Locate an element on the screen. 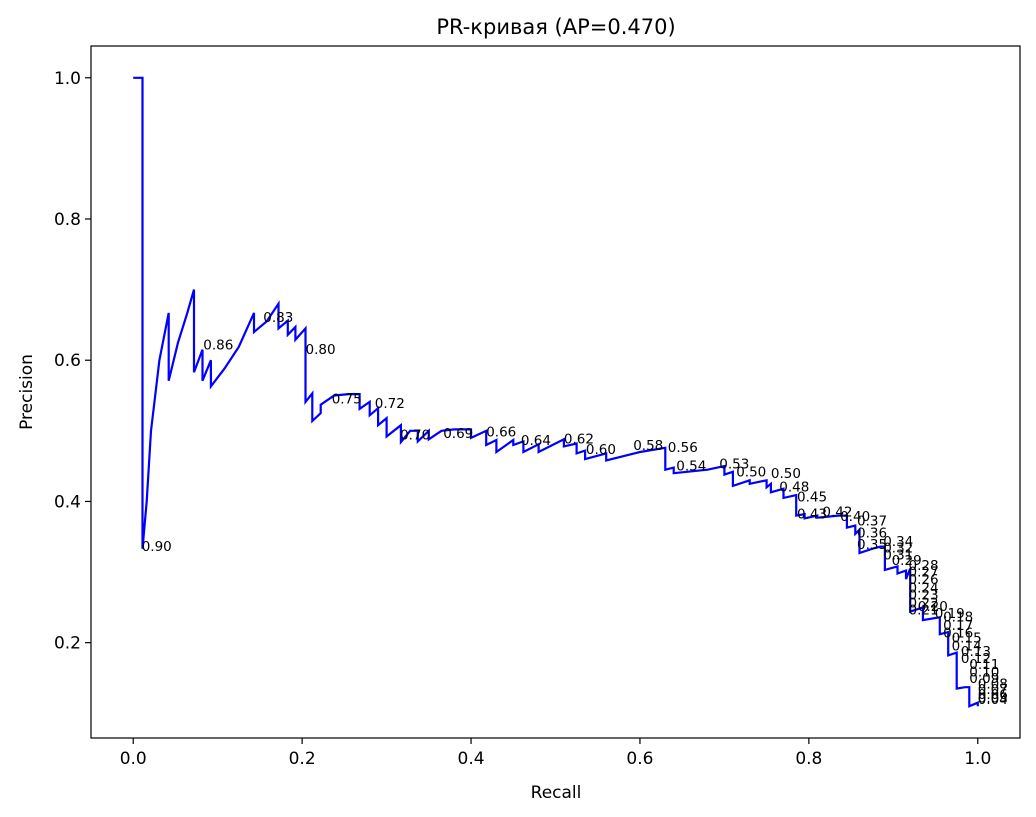 Image resolution: width=1036 pixels, height=817 pixels. threshold-label-24: 0.36 is located at coordinates (872, 534).